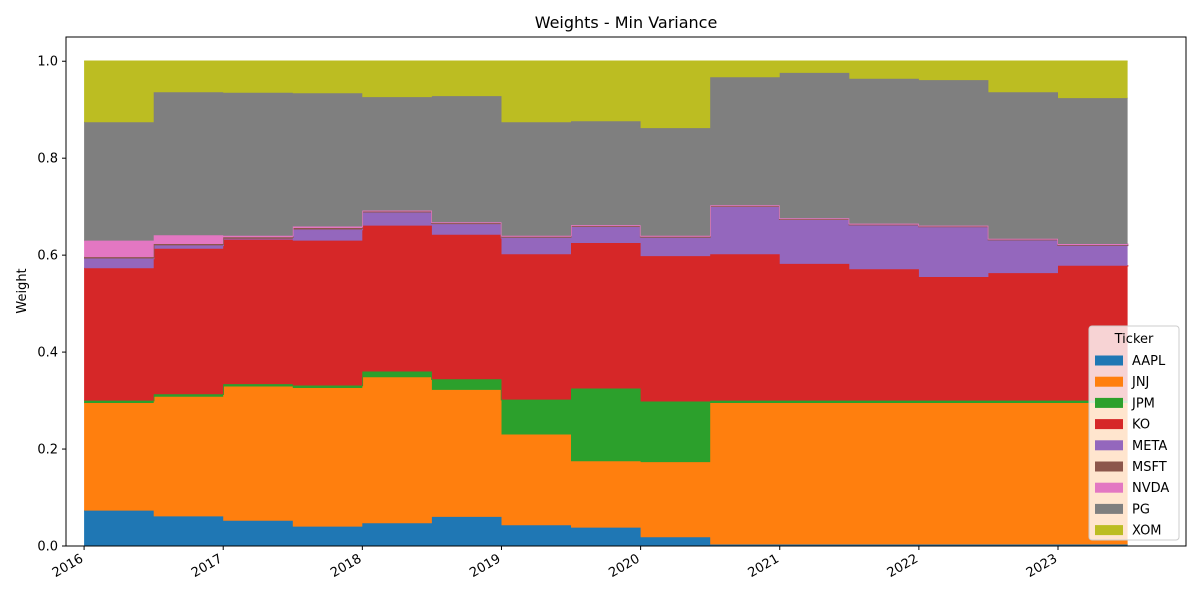  I want to click on area-meta, so click(606, 241).